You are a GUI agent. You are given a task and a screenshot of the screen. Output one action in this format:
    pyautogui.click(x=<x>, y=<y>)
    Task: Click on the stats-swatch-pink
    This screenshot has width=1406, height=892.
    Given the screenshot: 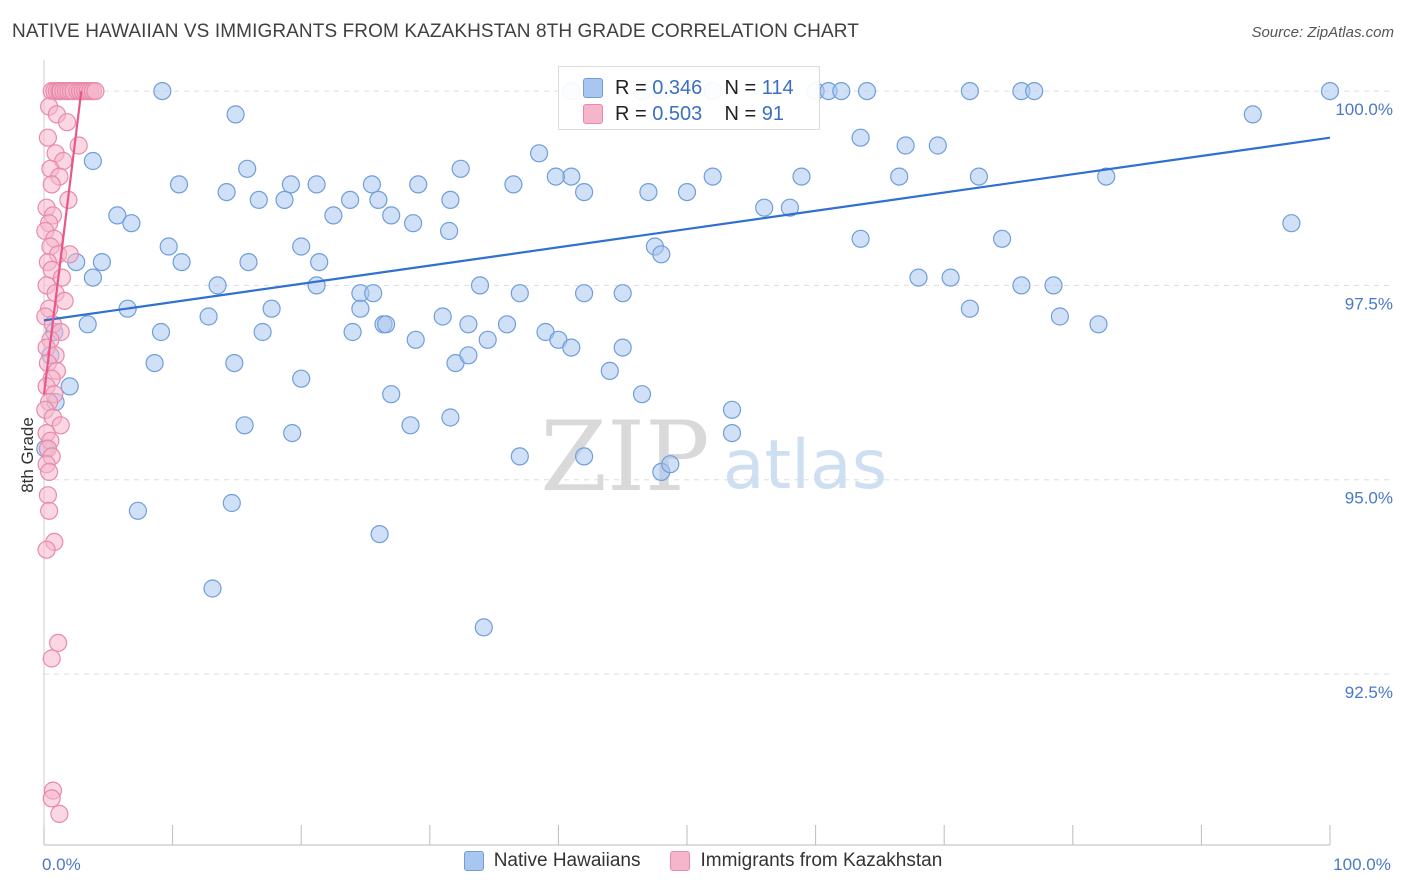 What is the action you would take?
    pyautogui.click(x=593, y=114)
    